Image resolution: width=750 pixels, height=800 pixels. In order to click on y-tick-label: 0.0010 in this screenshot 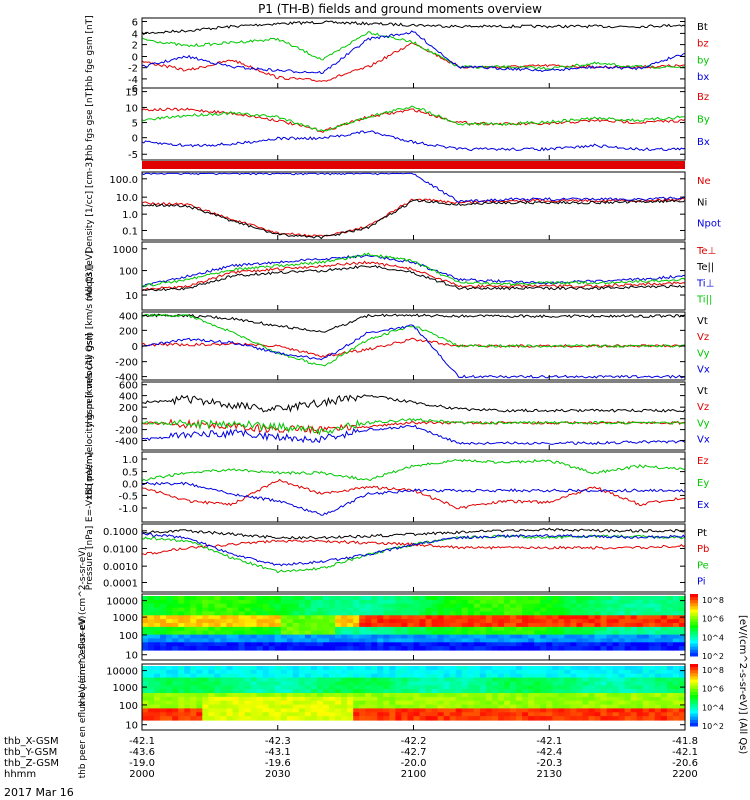, I will do `click(120, 567)`.